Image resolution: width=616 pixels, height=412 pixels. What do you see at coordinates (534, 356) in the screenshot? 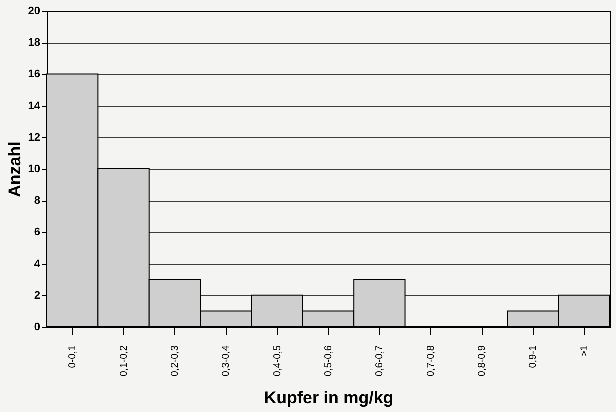
I see `x-tick-label: 0,9-1` at bounding box center [534, 356].